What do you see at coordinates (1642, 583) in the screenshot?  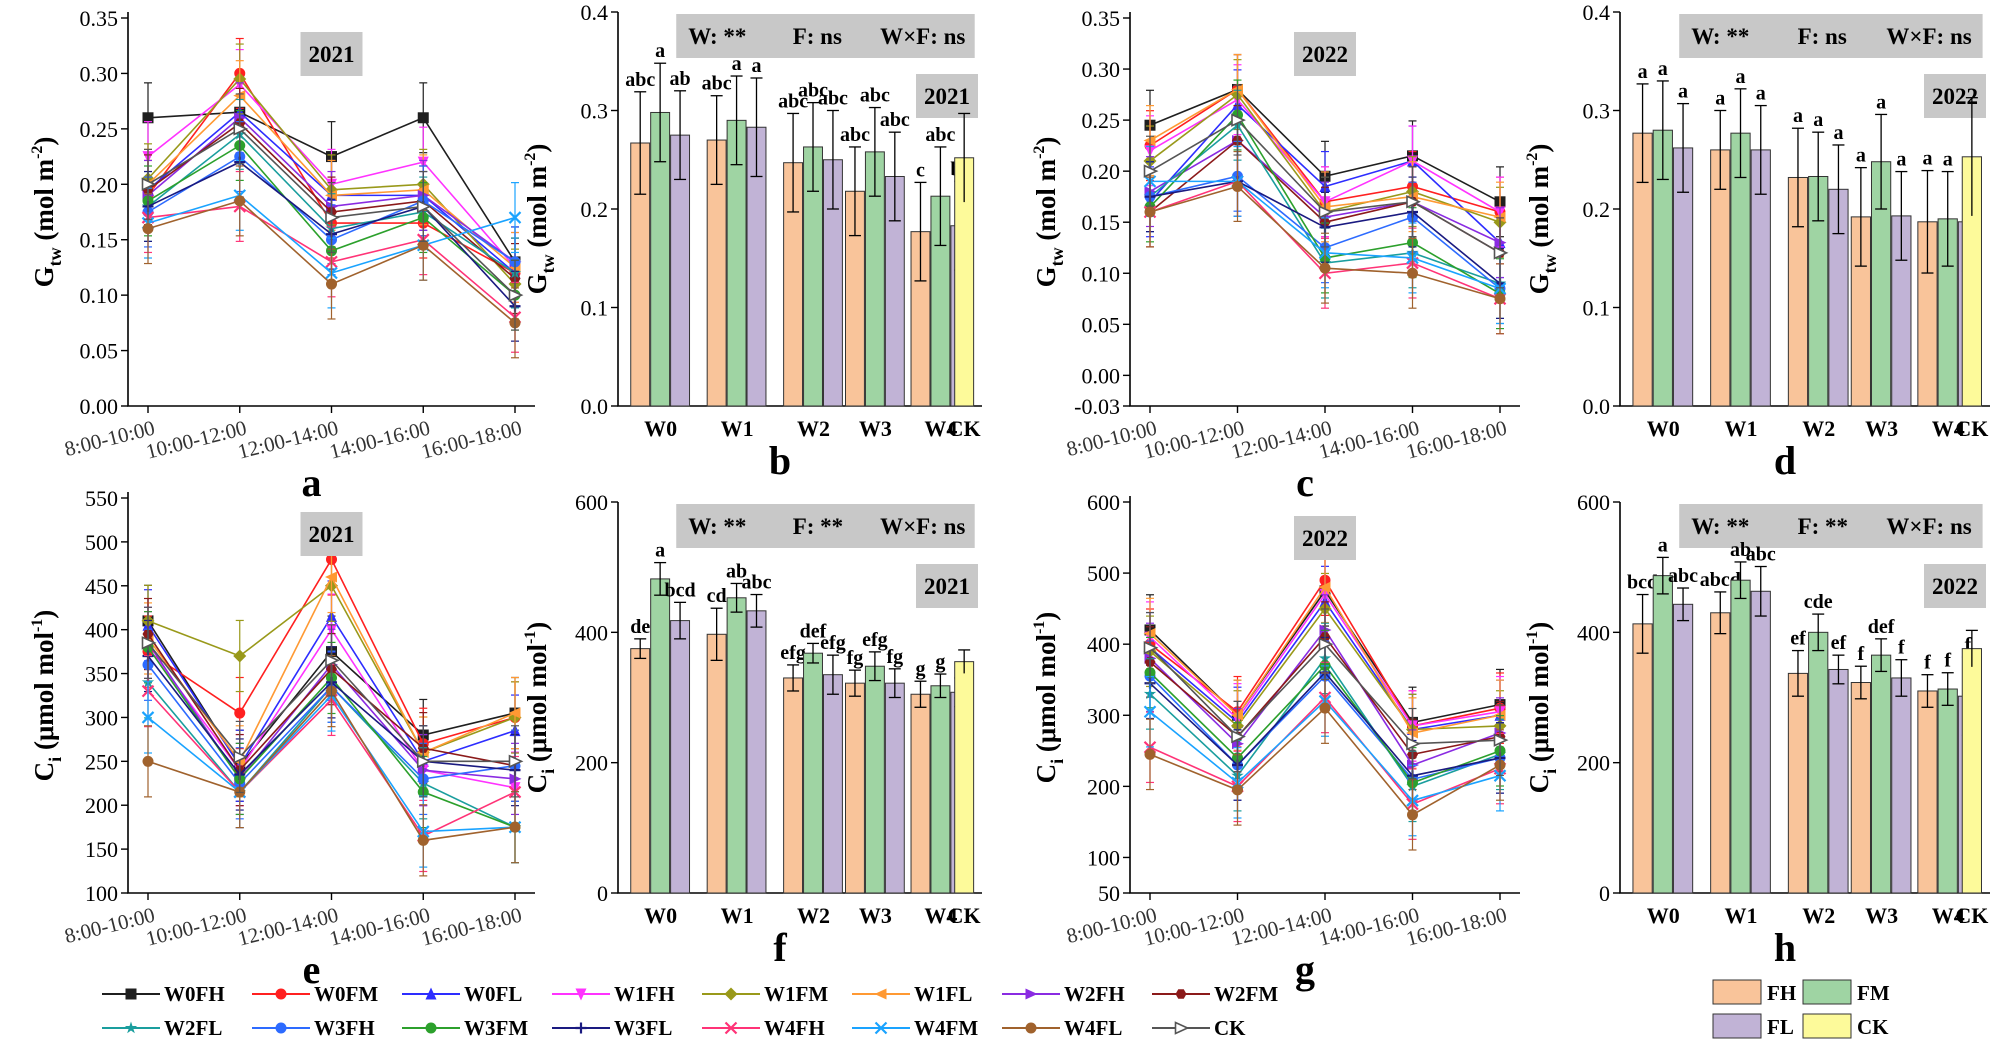 I see `significance-letter: bcd` at bounding box center [1642, 583].